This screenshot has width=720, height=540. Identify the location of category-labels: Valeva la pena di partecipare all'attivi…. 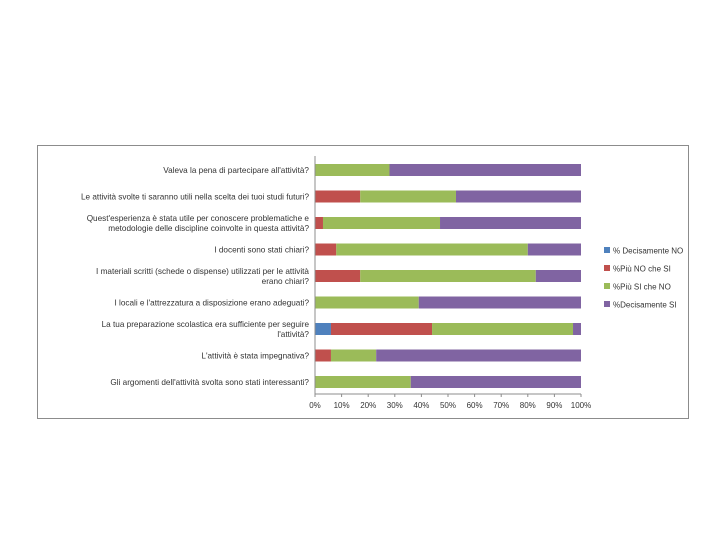
(195, 276).